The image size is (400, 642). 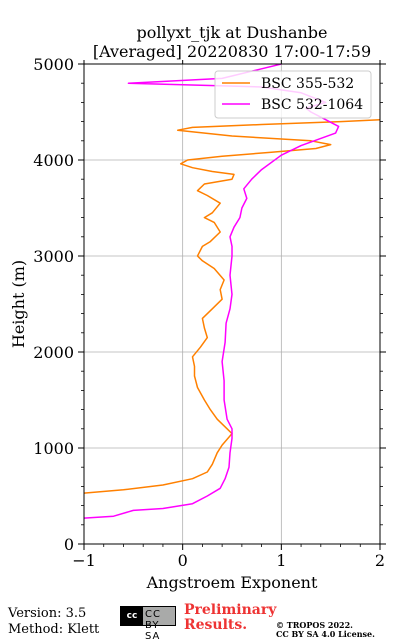 I want to click on version-text: Version: 3.5, so click(x=47, y=613).